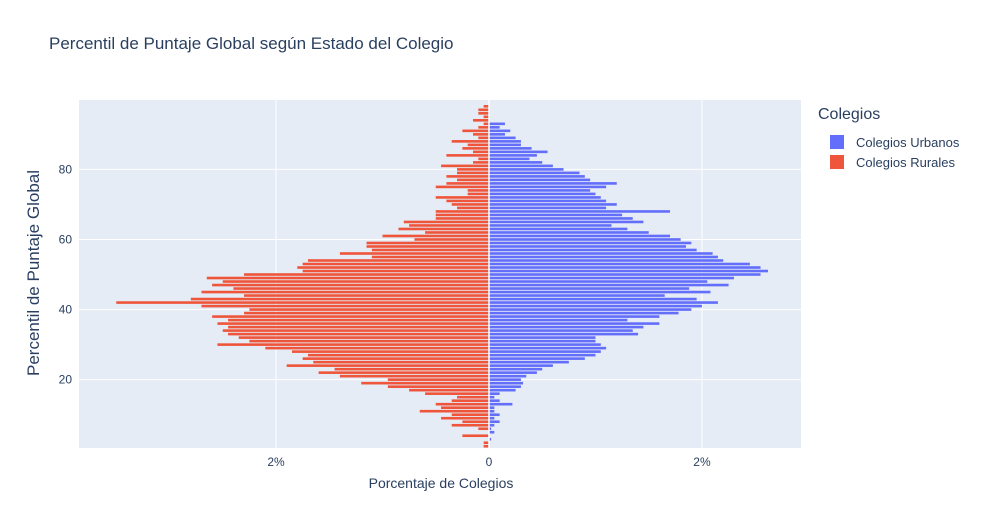  Describe the element at coordinates (888, 142) in the screenshot. I see `legend-item-urbanos: Colegios Urbanos` at that location.